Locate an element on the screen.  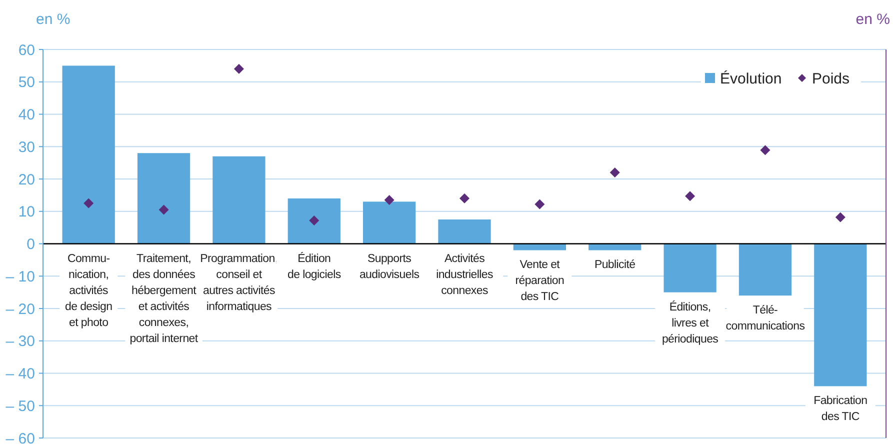
x-tick-label: Vente et réparation des TIC is located at coordinates (539, 281).